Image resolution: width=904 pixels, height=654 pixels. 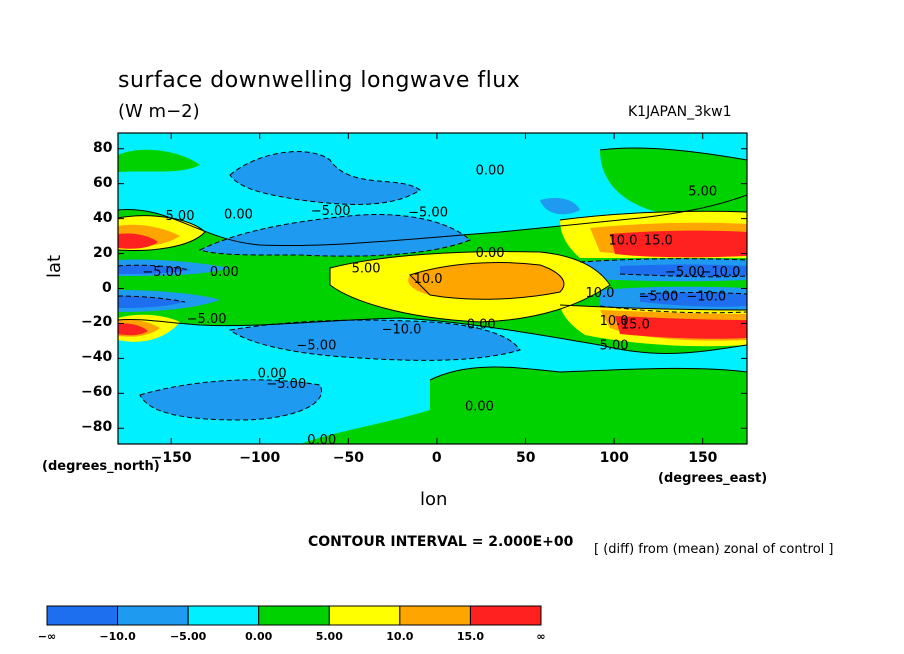 I want to click on colorbar-label: 10.0, so click(x=399, y=636).